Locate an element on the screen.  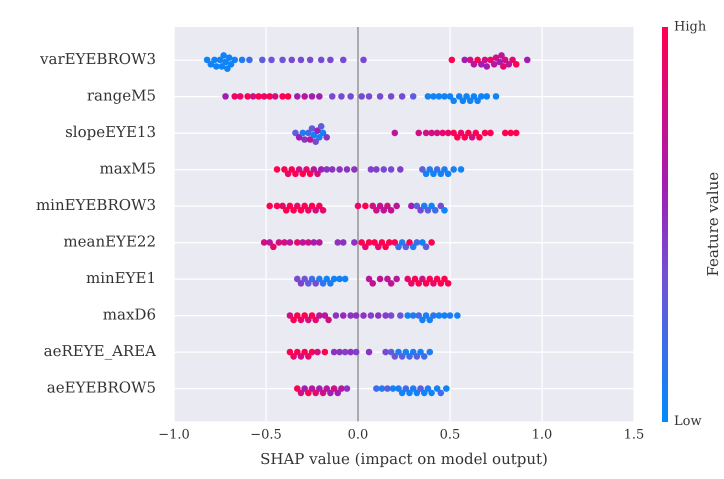
x-tick-label: 1.5 is located at coordinates (634, 435).